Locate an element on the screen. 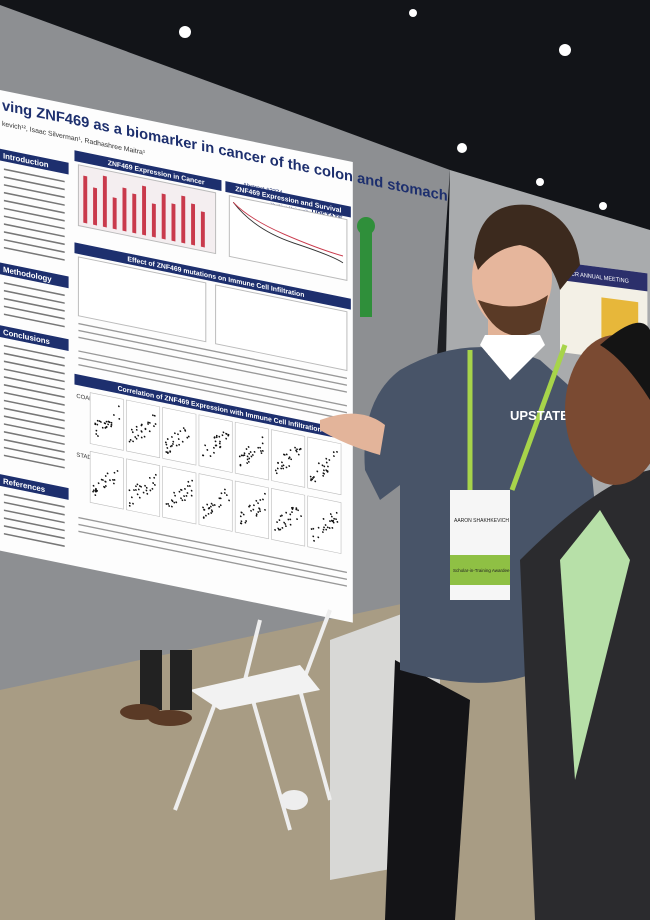  arm is located at coordinates (392, 435).